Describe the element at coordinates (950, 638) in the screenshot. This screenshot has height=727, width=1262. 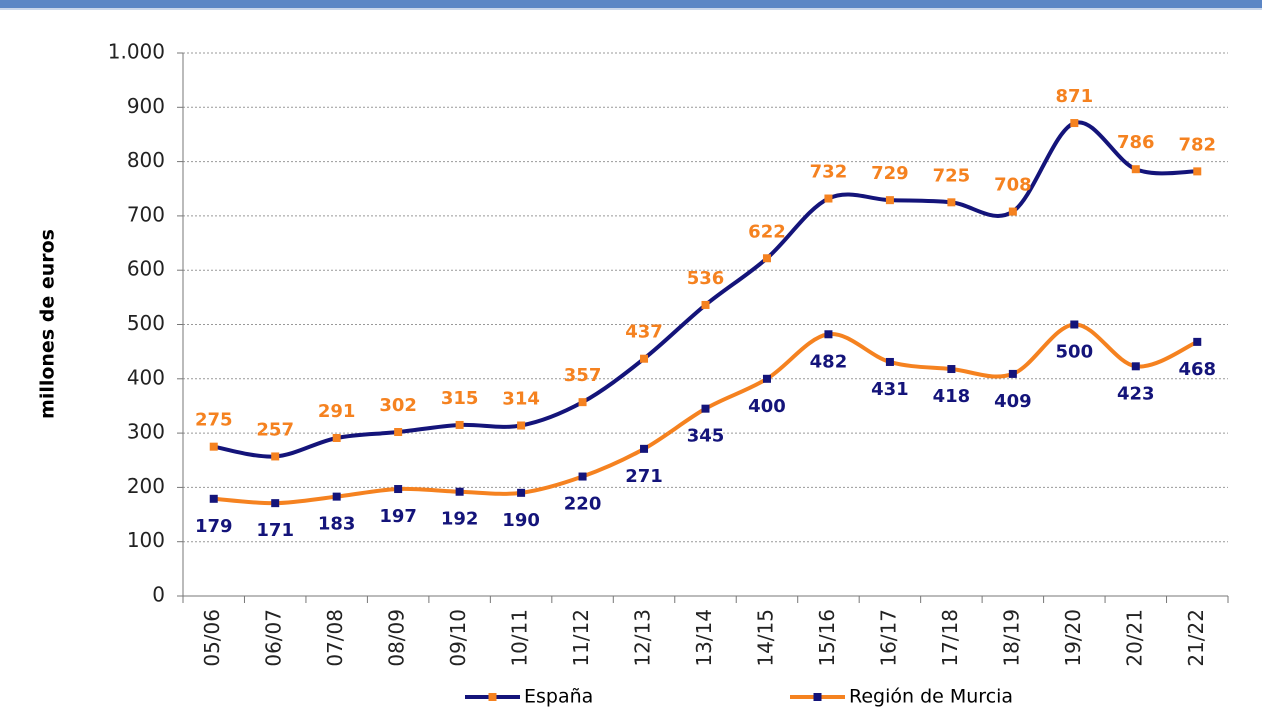
I see `x-tick-label: 17/18` at that location.